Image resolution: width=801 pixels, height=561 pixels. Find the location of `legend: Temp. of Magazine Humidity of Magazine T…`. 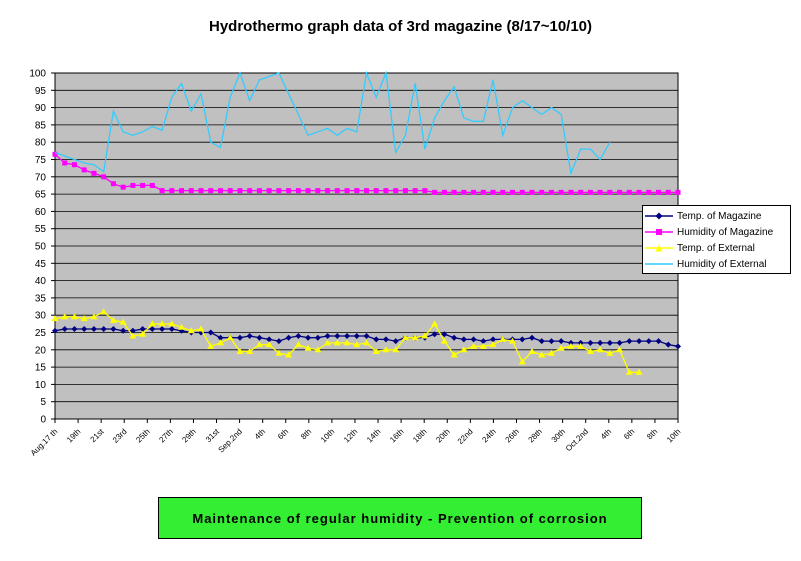

legend: Temp. of Magazine Humidity of Magazine T… is located at coordinates (716, 239).